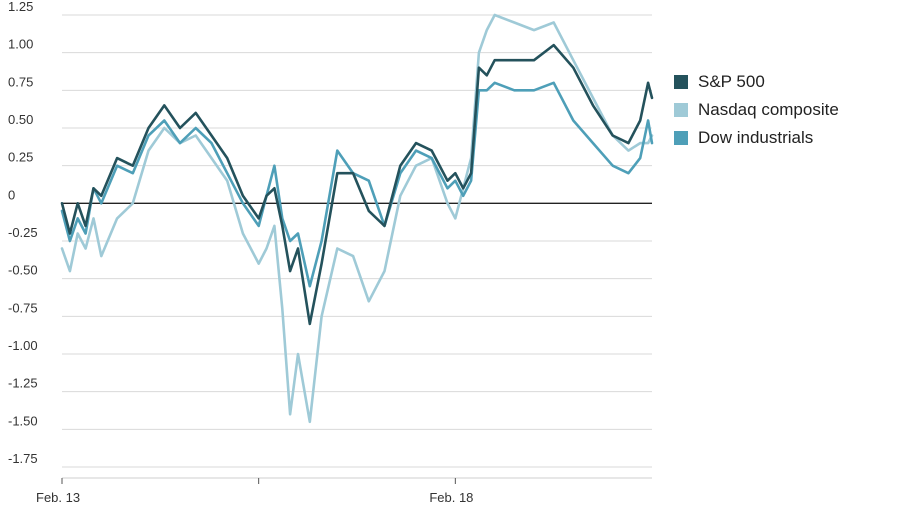 Image resolution: width=900 pixels, height=510 pixels. Describe the element at coordinates (11, 194) in the screenshot. I see `y-tick-label: 0` at that location.